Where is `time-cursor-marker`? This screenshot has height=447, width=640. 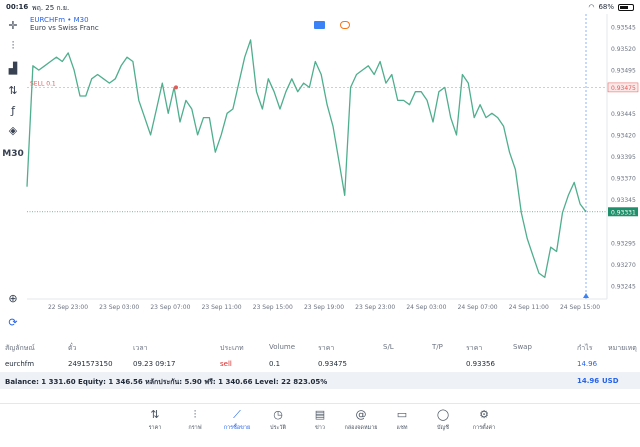
time-cursor-marker is located at coordinates (586, 295).